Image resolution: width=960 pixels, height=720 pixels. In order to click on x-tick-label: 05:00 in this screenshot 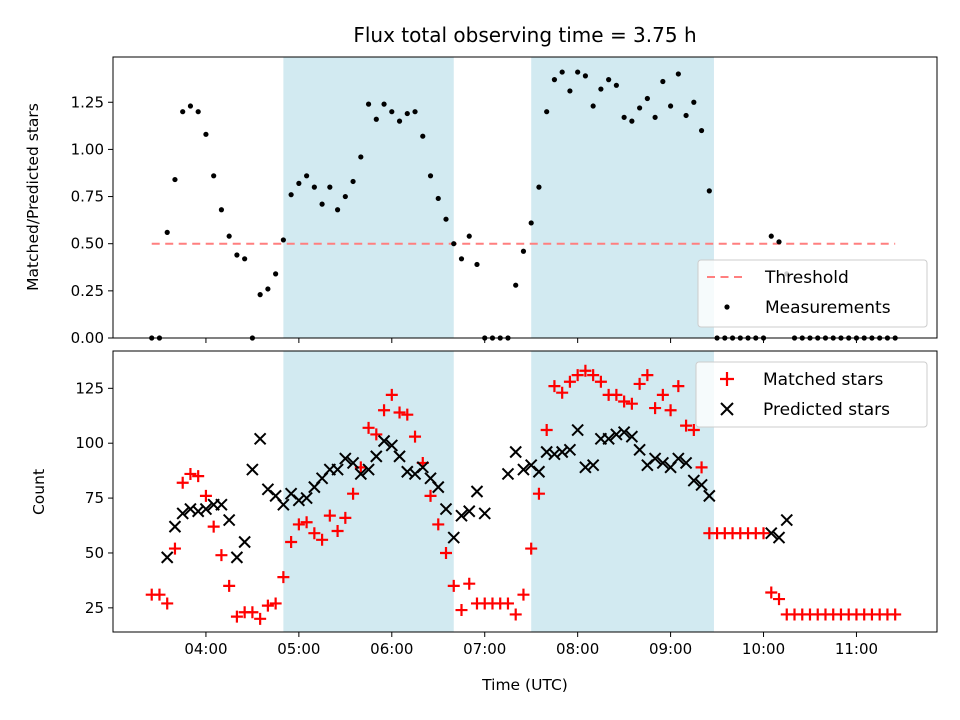, I will do `click(298, 649)`.